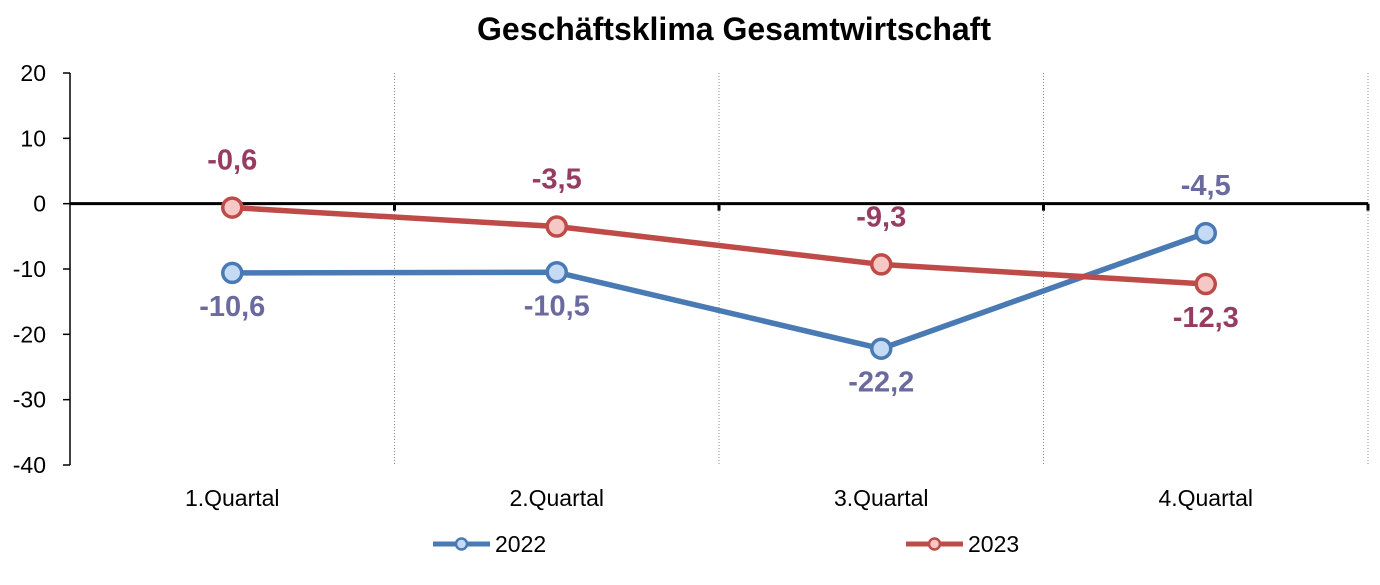  What do you see at coordinates (881, 383) in the screenshot?
I see `data-label: -22,2` at bounding box center [881, 383].